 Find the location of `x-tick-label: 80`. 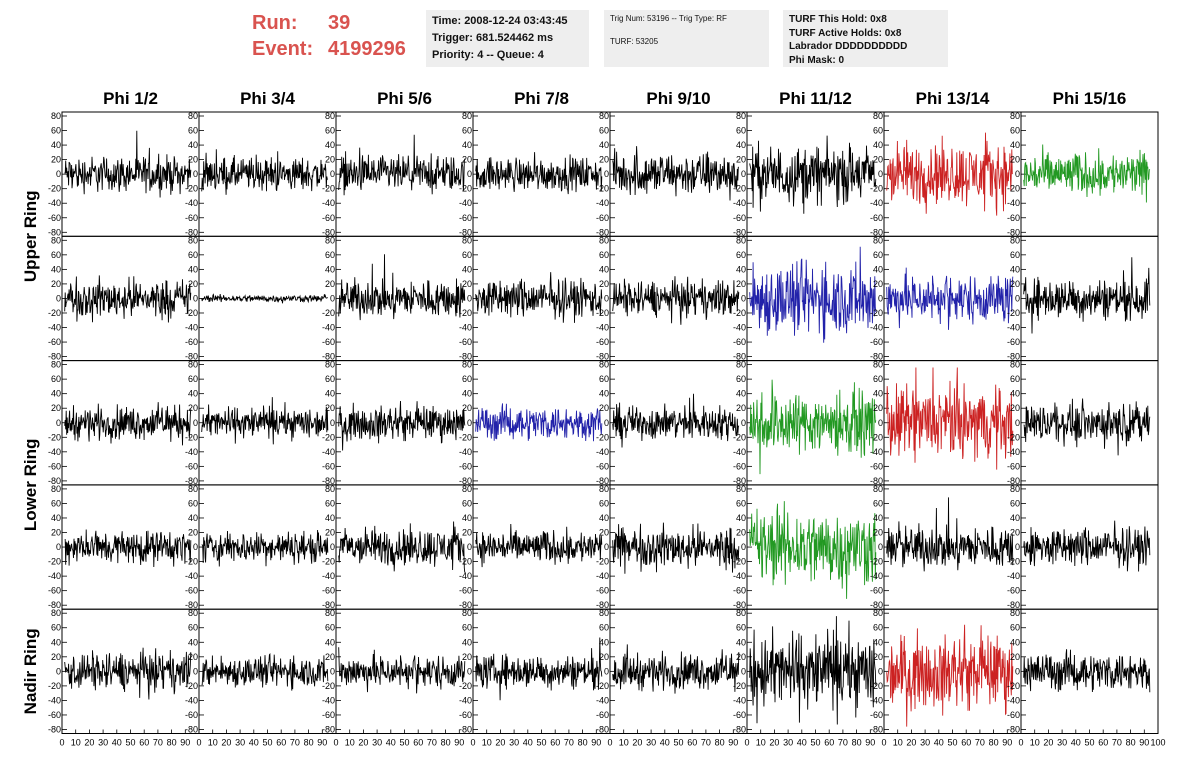

x-tick-label: 80 is located at coordinates (720, 743).